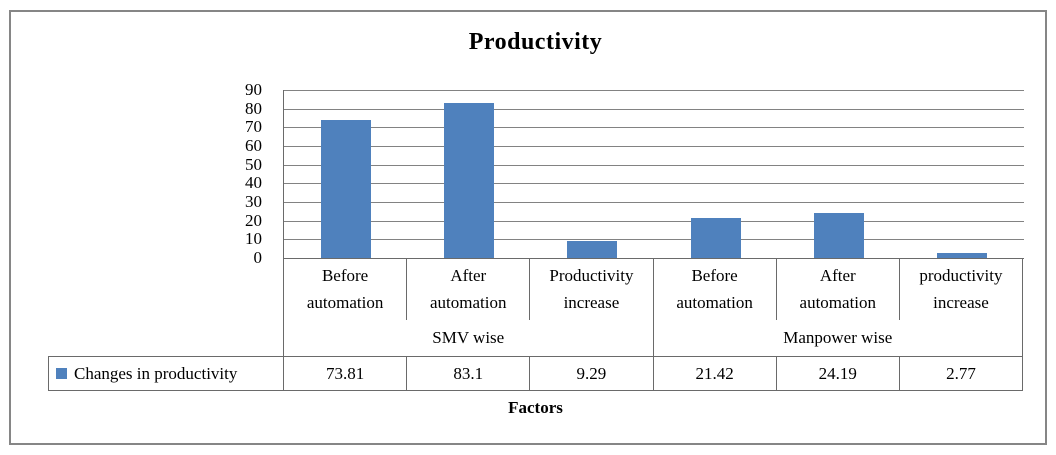 The height and width of the screenshot is (455, 1056). Describe the element at coordinates (467, 373) in the screenshot. I see `value-cell: 83.1` at that location.